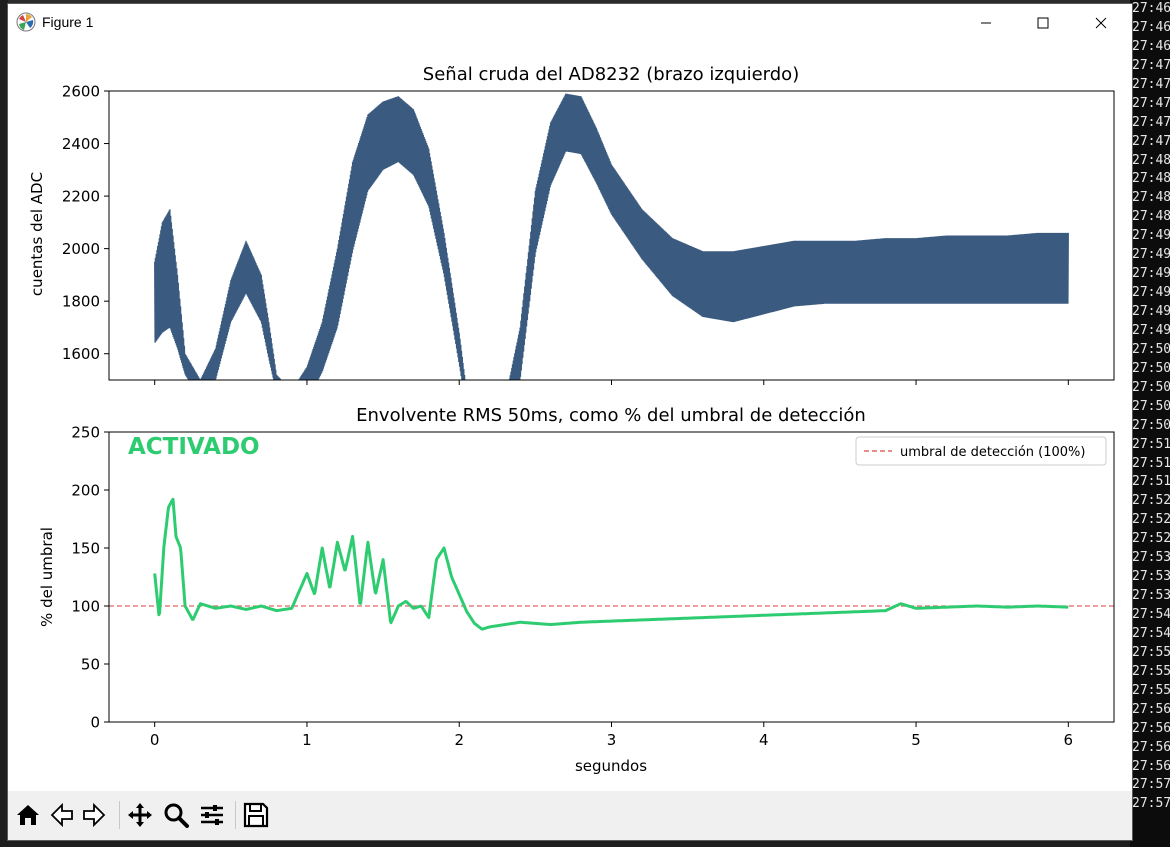 This screenshot has width=1170, height=847. Describe the element at coordinates (85, 549) in the screenshot. I see `y-tick-label: 150` at that location.